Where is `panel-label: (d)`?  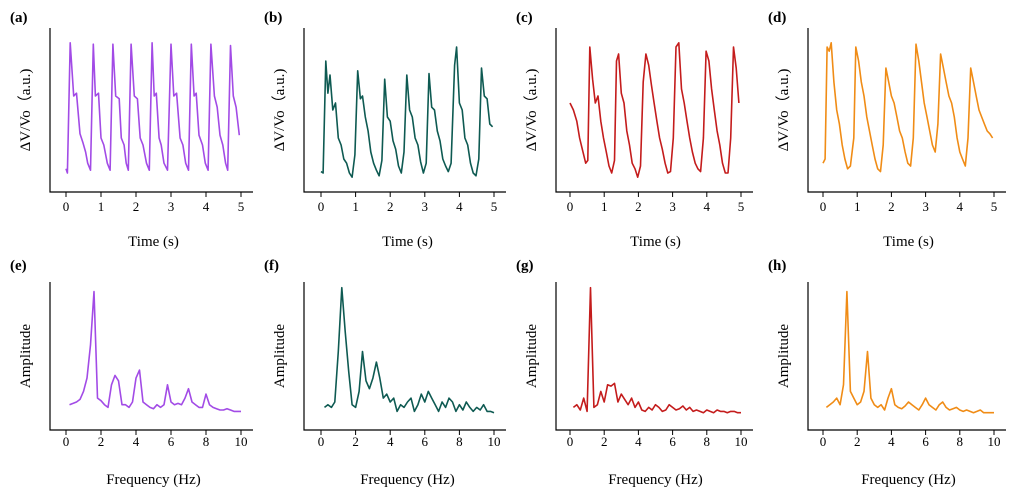
panel-label: (d) is located at coordinates (777, 18).